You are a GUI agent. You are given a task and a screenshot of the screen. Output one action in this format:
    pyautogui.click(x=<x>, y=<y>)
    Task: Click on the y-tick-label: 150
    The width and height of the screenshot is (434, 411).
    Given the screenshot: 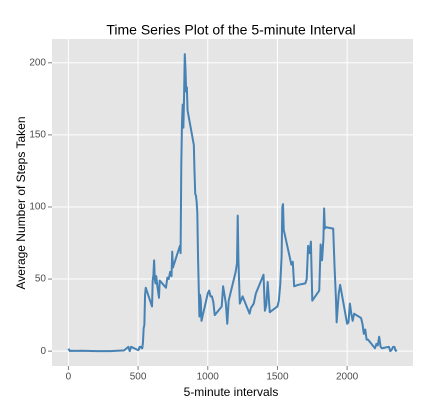 What is the action you would take?
    pyautogui.click(x=37, y=135)
    